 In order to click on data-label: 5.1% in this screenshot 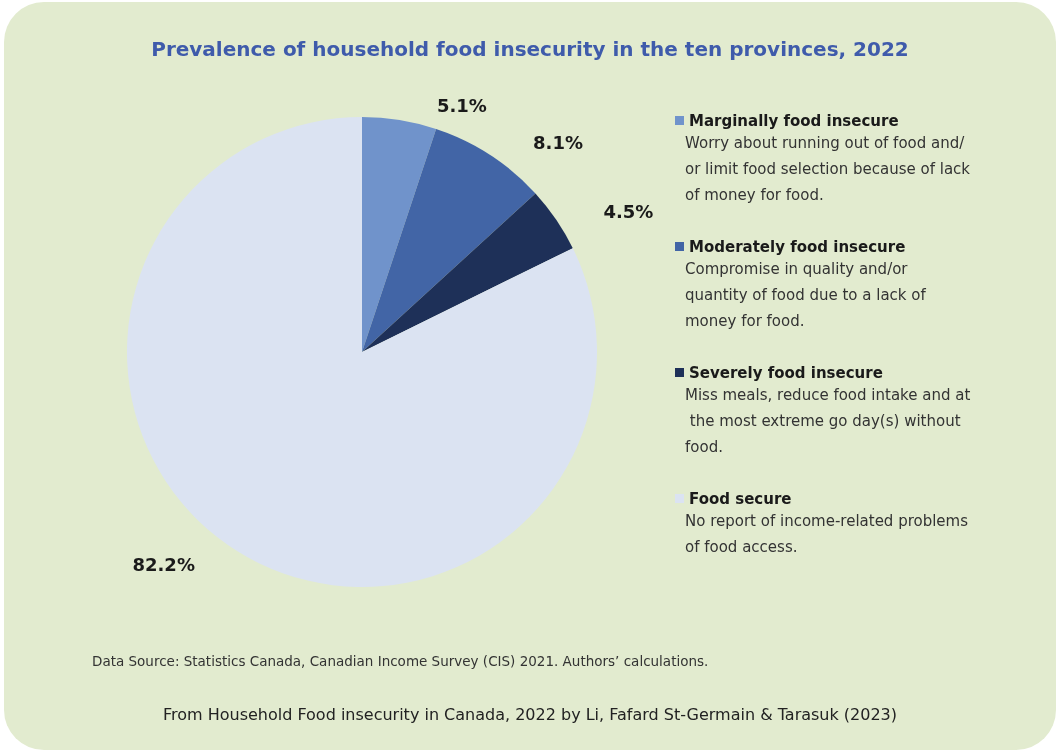, I will do `click(461, 105)`.